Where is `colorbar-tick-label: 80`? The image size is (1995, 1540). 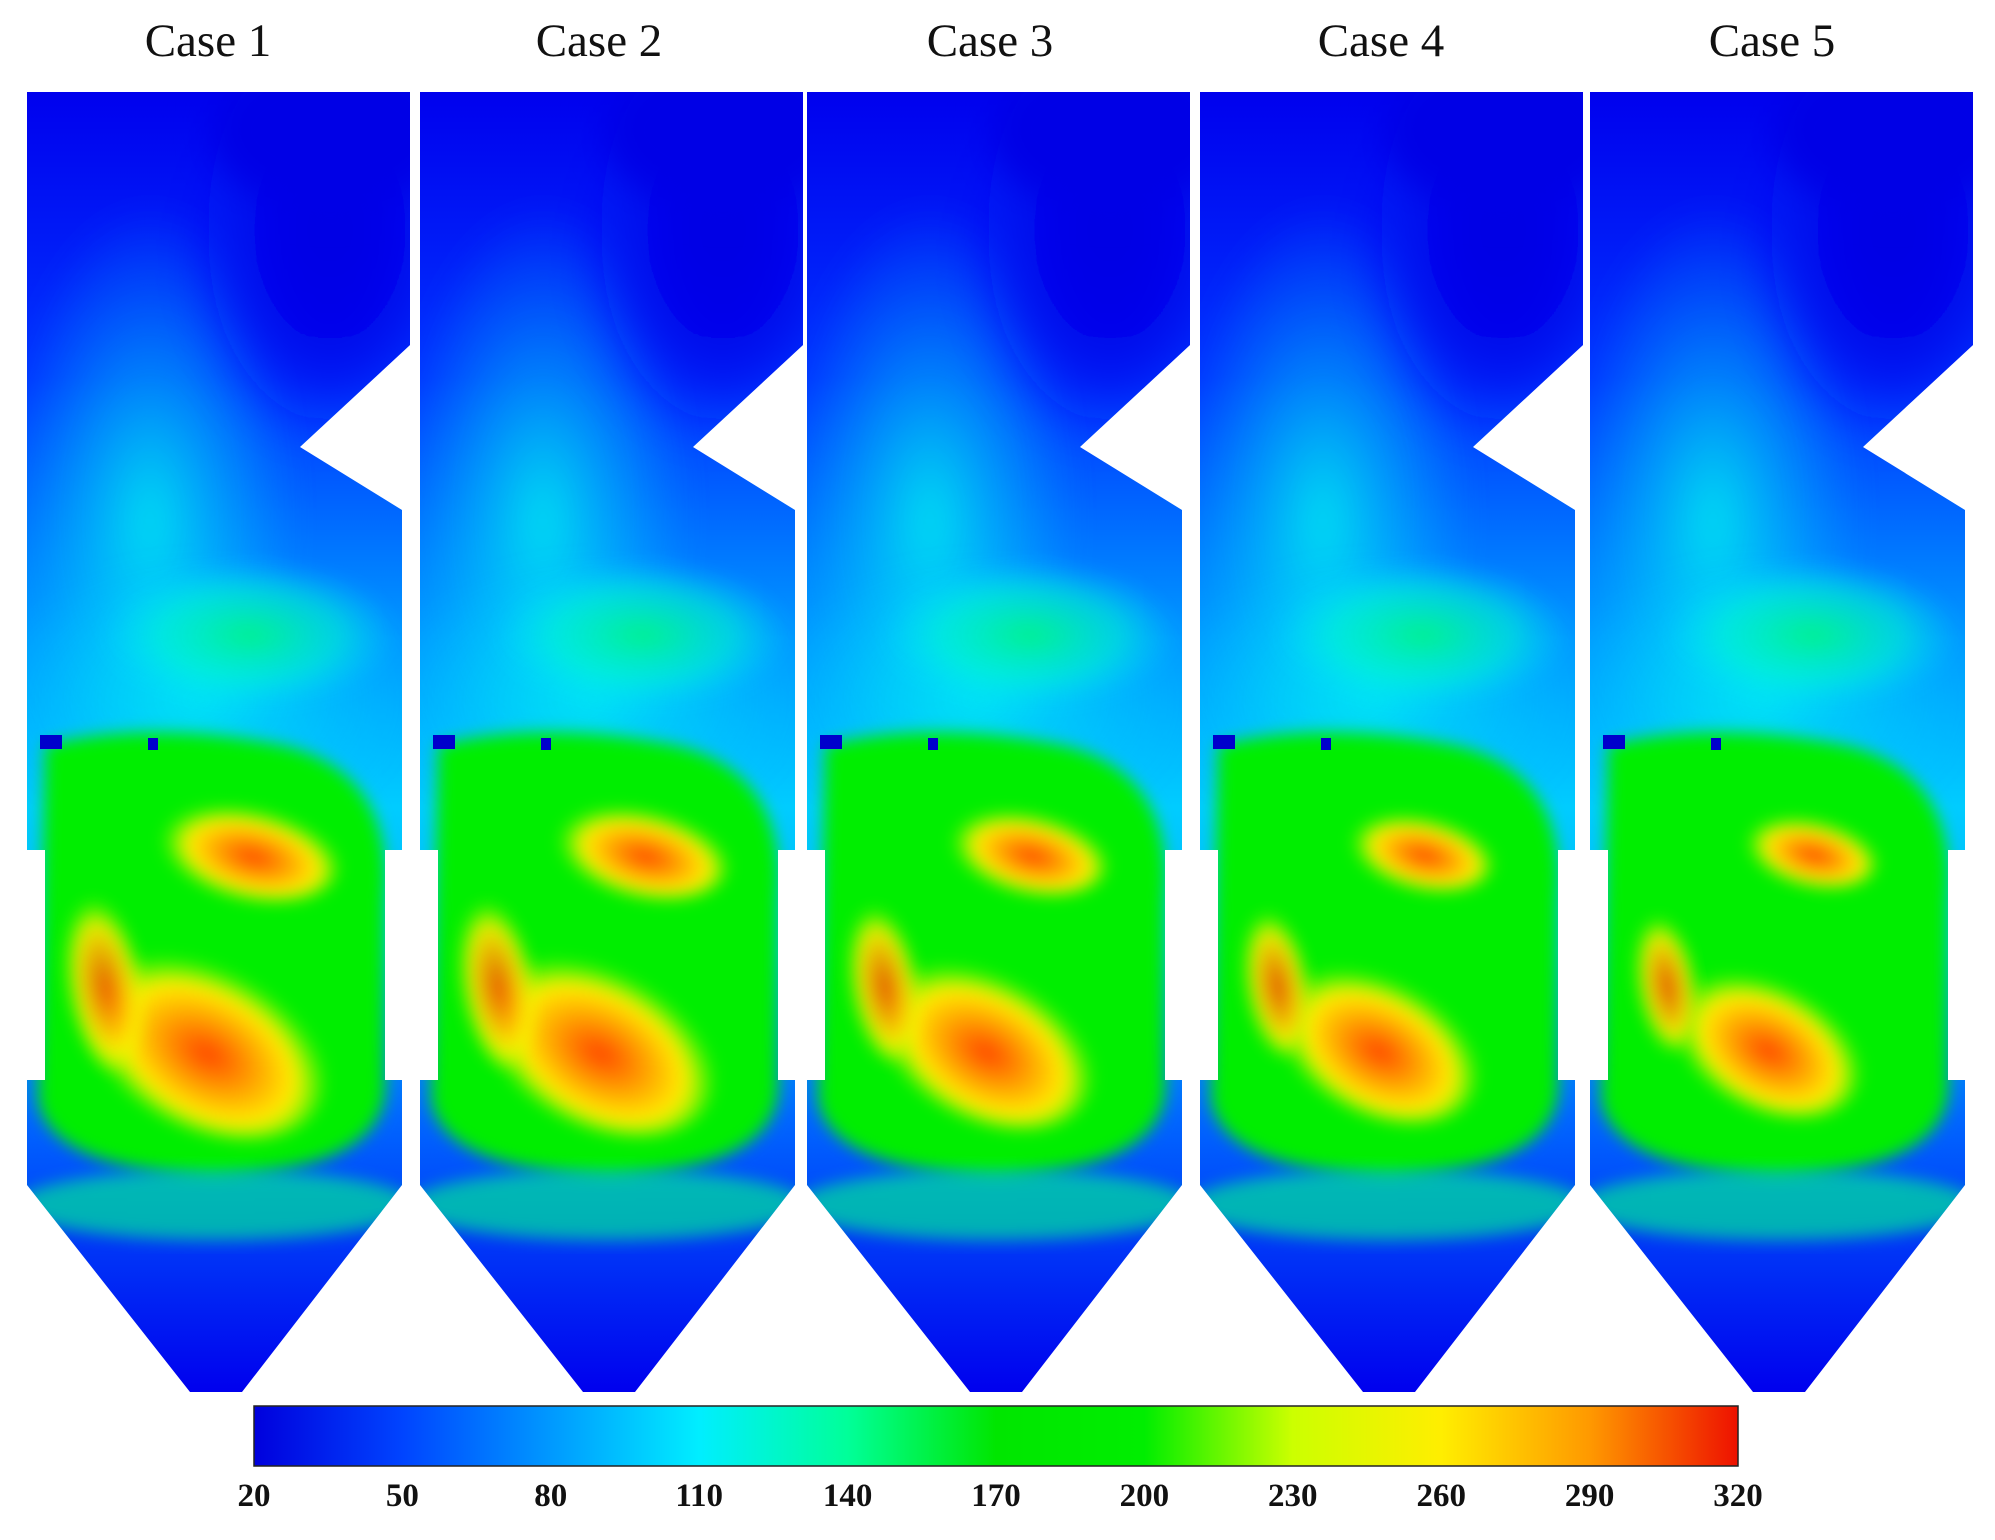
colorbar-tick-label: 80 is located at coordinates (551, 1496).